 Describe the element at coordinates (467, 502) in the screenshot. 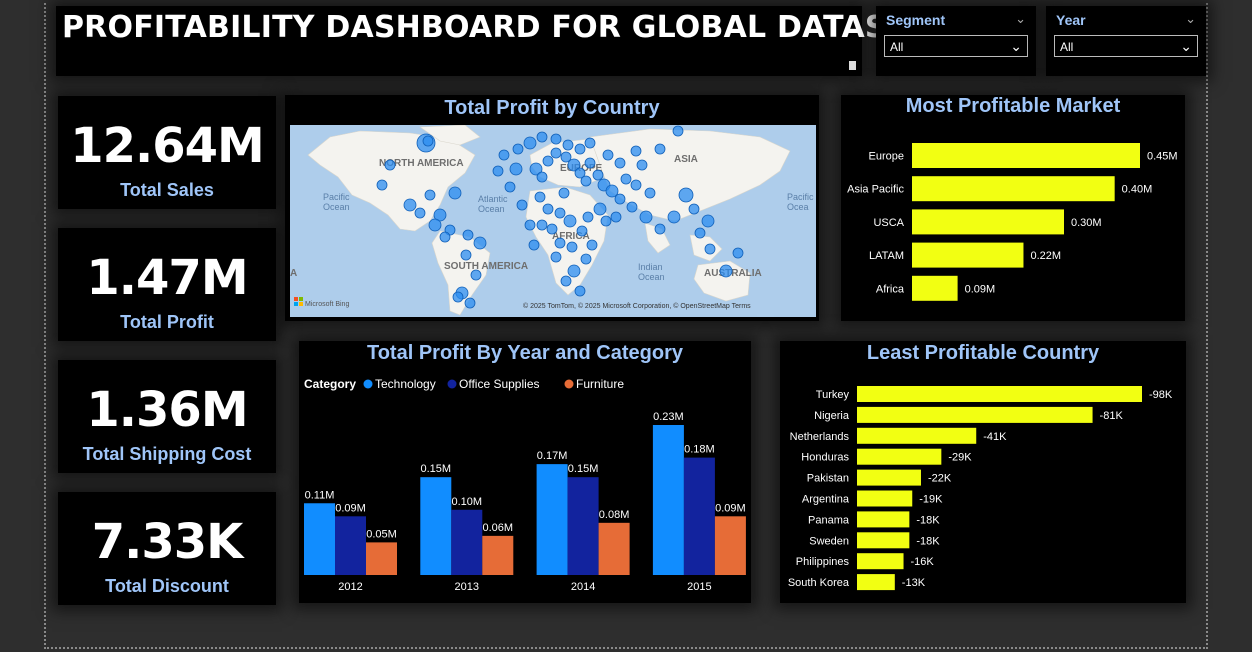

I see `column-value-label: 0.10M` at that location.